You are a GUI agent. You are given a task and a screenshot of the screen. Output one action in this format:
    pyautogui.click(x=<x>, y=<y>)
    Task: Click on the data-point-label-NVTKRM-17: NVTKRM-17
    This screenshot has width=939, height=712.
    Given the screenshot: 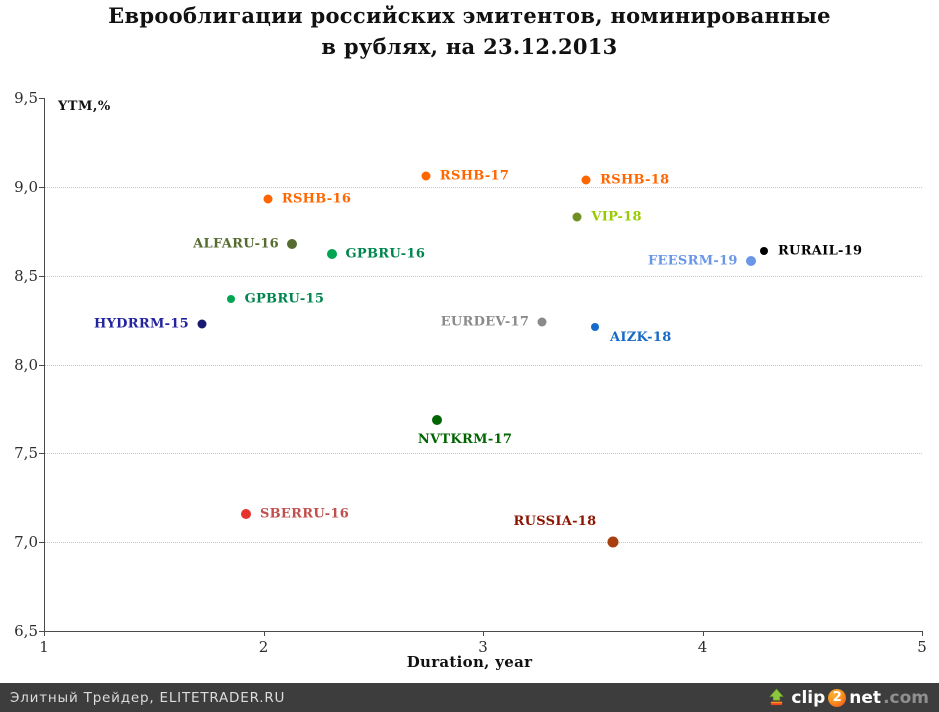 What is the action you would take?
    pyautogui.click(x=465, y=439)
    